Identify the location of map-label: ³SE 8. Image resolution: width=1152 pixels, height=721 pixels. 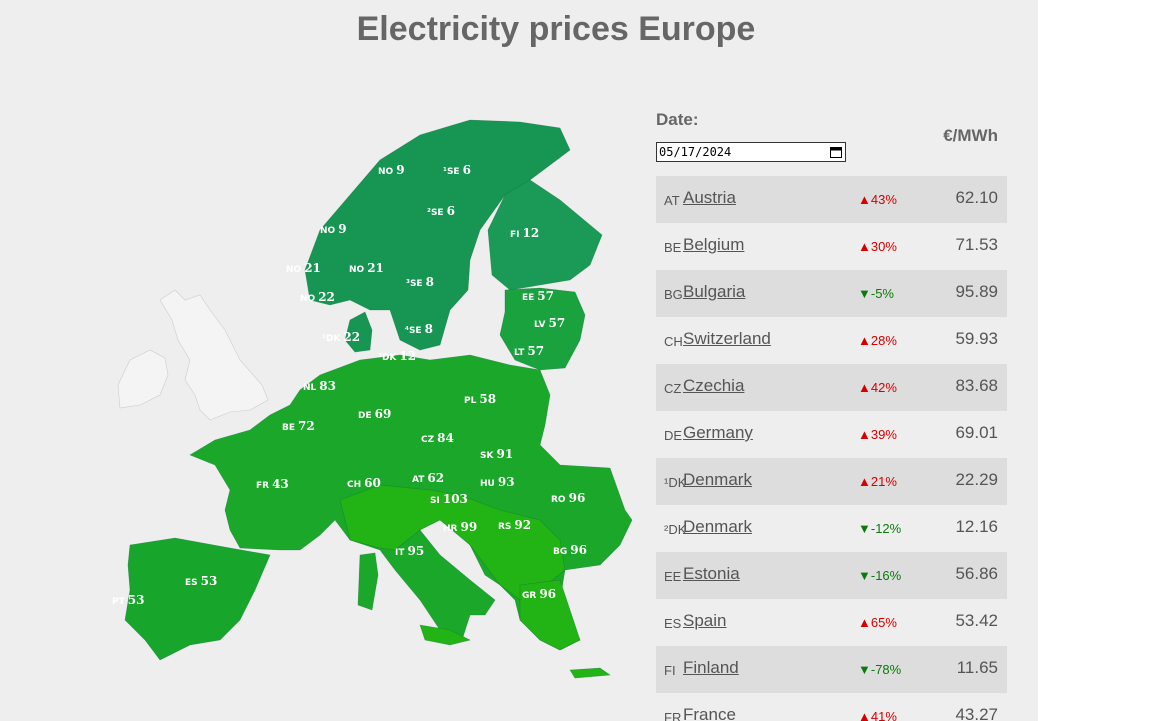
(420, 282).